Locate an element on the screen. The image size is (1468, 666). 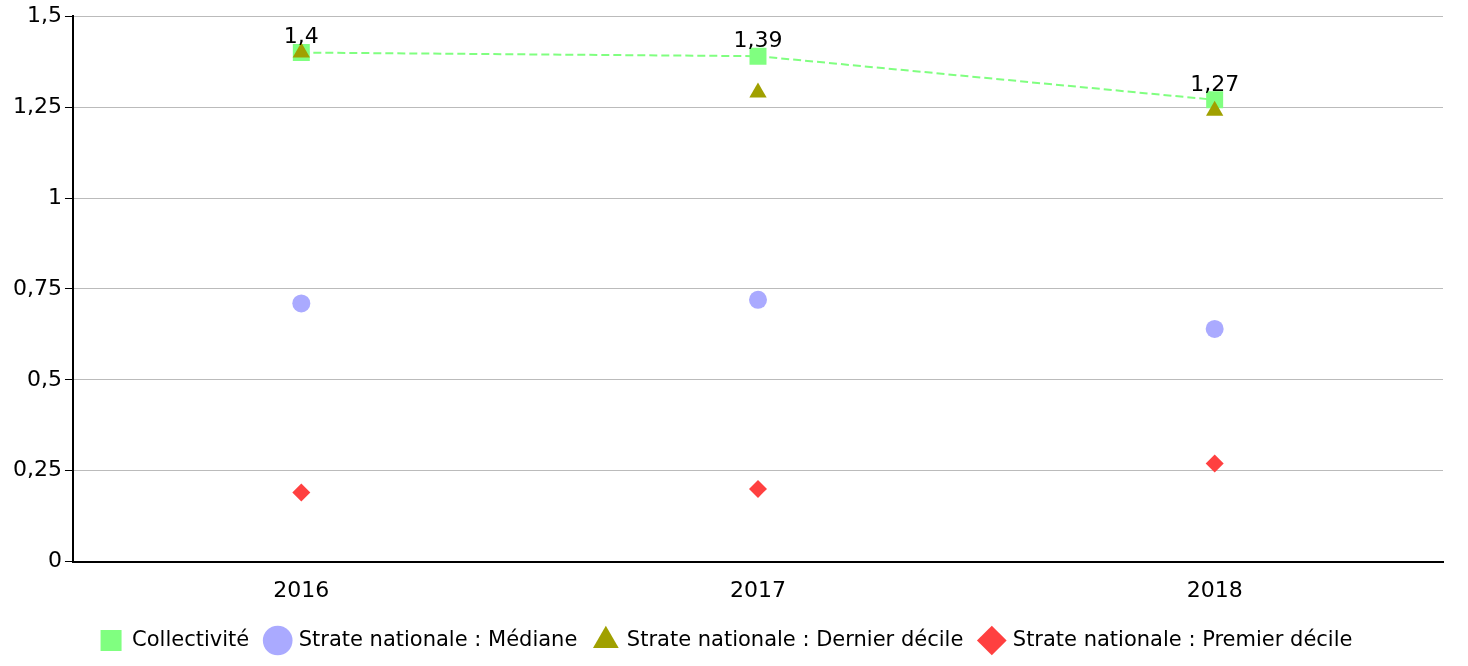
x-tick-label: 2017 is located at coordinates (757, 589).